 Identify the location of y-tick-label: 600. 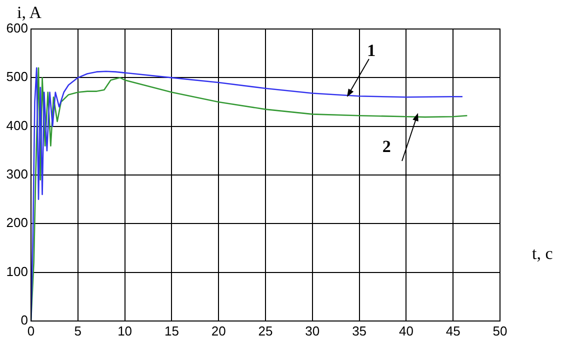
(17, 28).